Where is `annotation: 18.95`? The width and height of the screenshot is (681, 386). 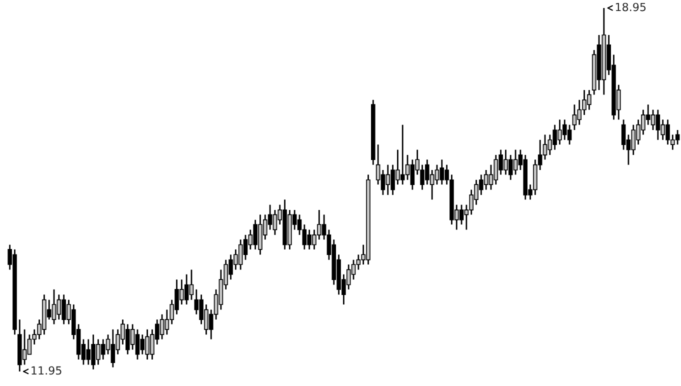 annotation: 18.95 is located at coordinates (631, 7).